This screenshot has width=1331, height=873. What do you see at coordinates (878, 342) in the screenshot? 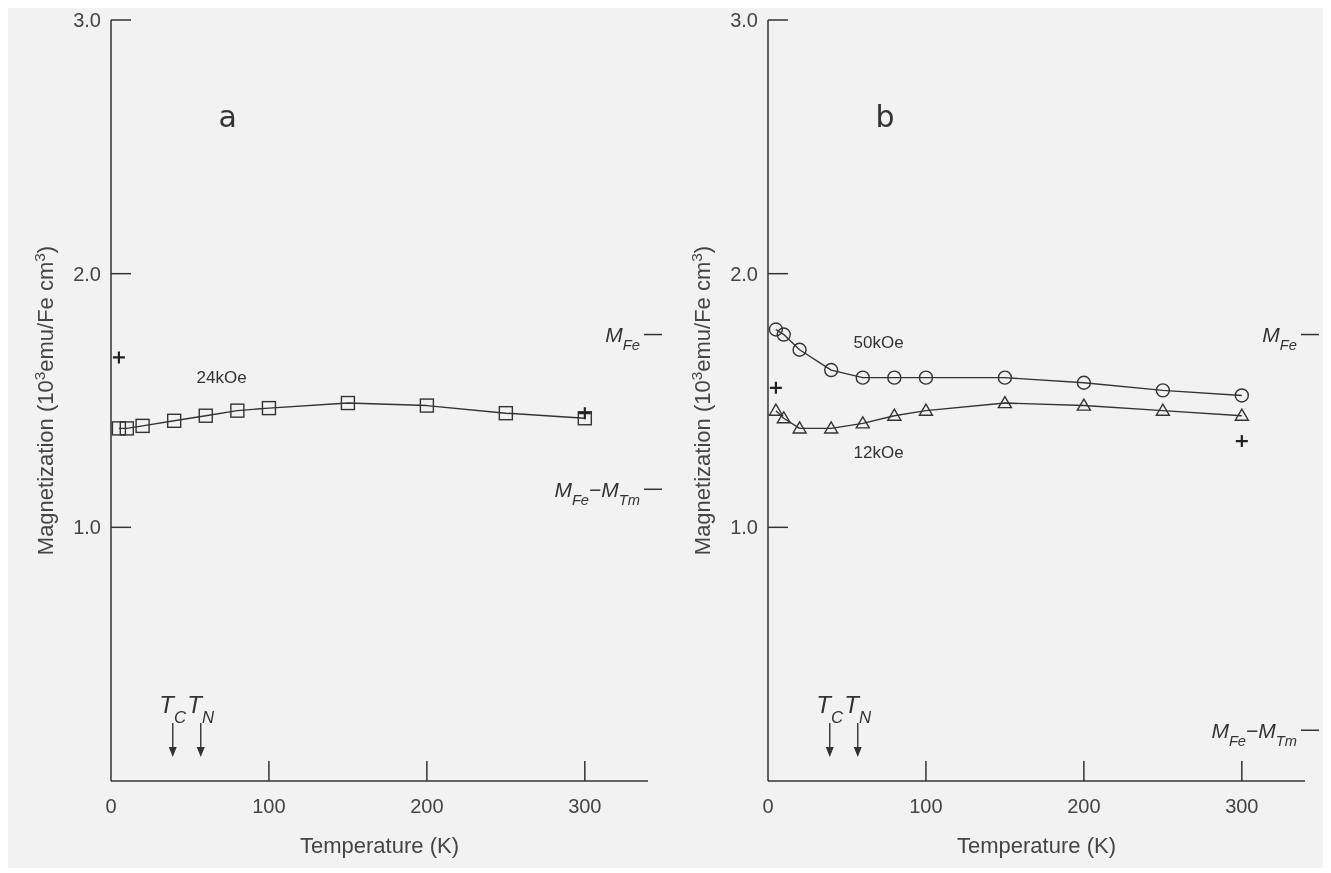
I see `series-label: 50kOe` at bounding box center [878, 342].